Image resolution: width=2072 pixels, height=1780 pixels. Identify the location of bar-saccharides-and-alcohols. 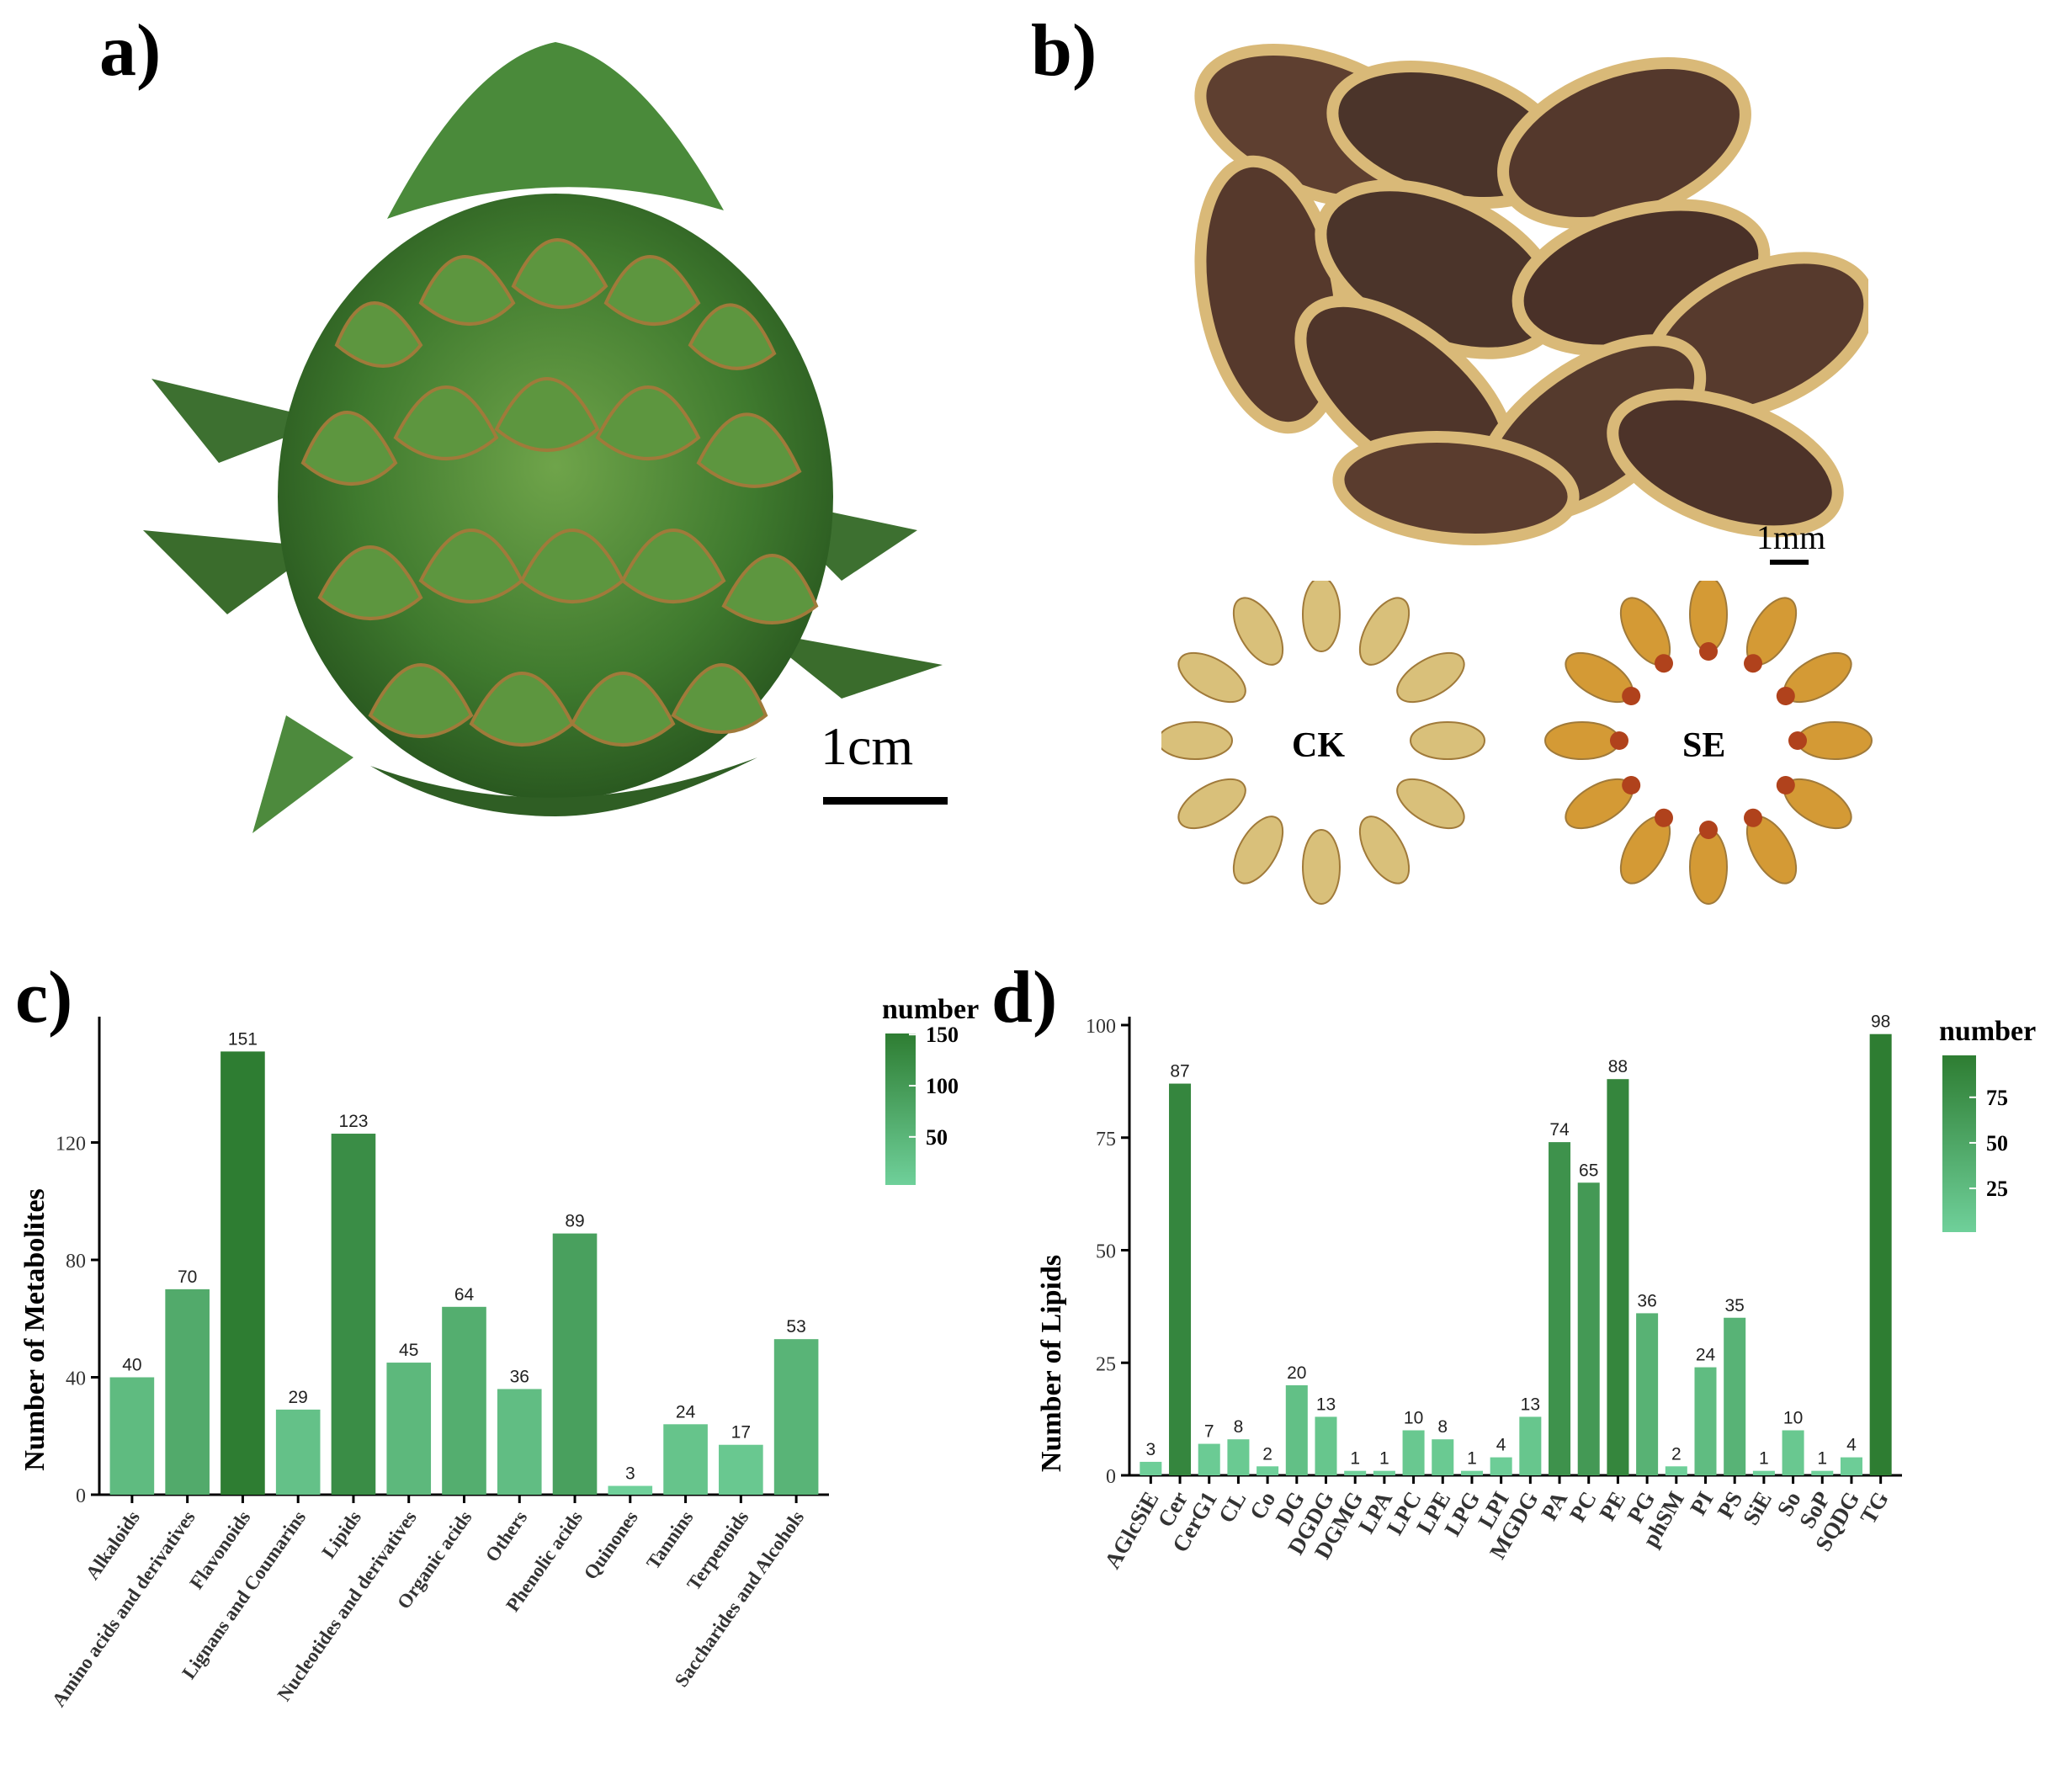
(796, 1417).